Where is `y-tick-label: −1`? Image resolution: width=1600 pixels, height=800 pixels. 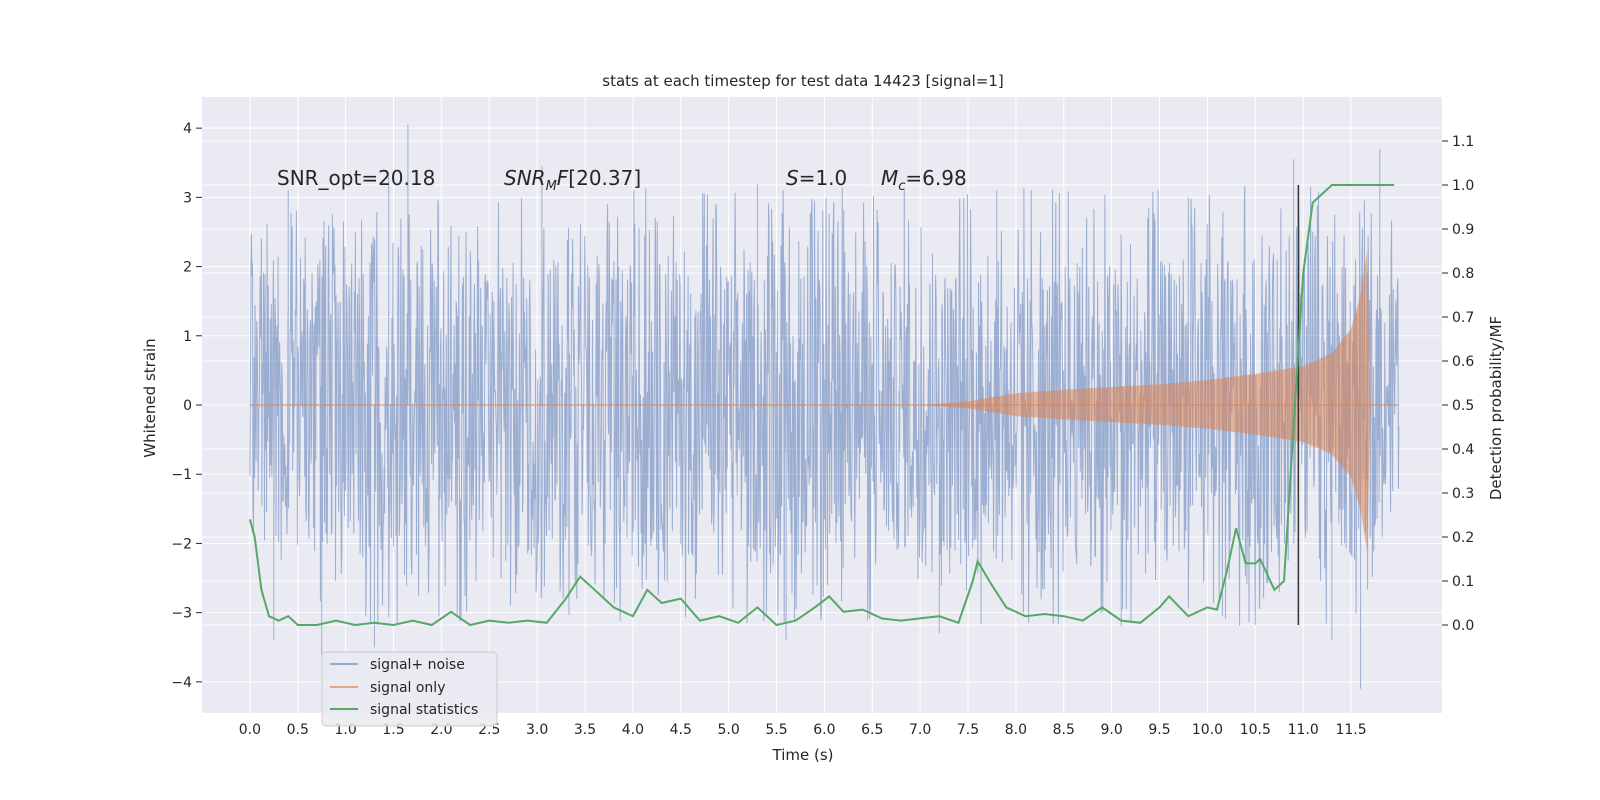 y-tick-label: −1 is located at coordinates (181, 475).